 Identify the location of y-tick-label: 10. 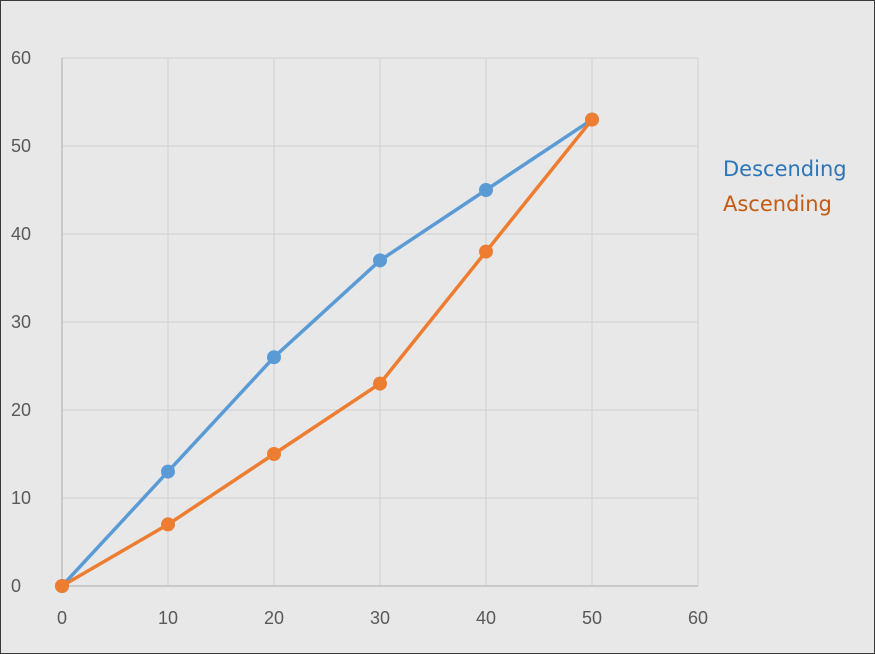
(21, 498).